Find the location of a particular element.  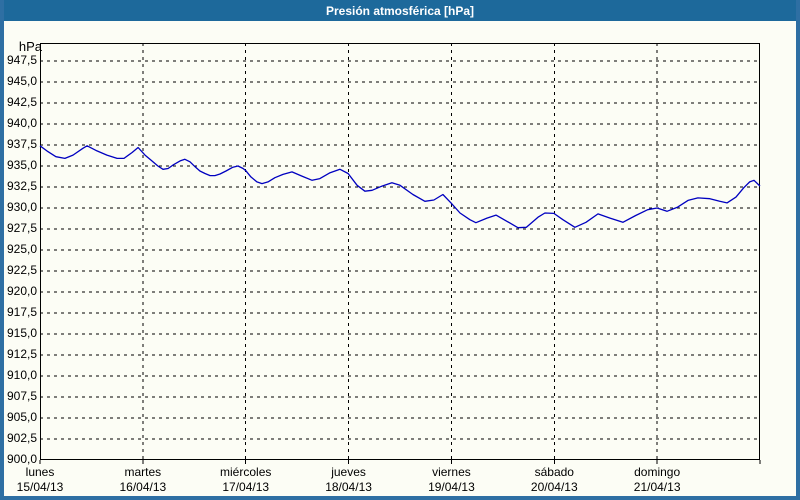

ytick-label-907_5: 907,5 is located at coordinates (21, 395).